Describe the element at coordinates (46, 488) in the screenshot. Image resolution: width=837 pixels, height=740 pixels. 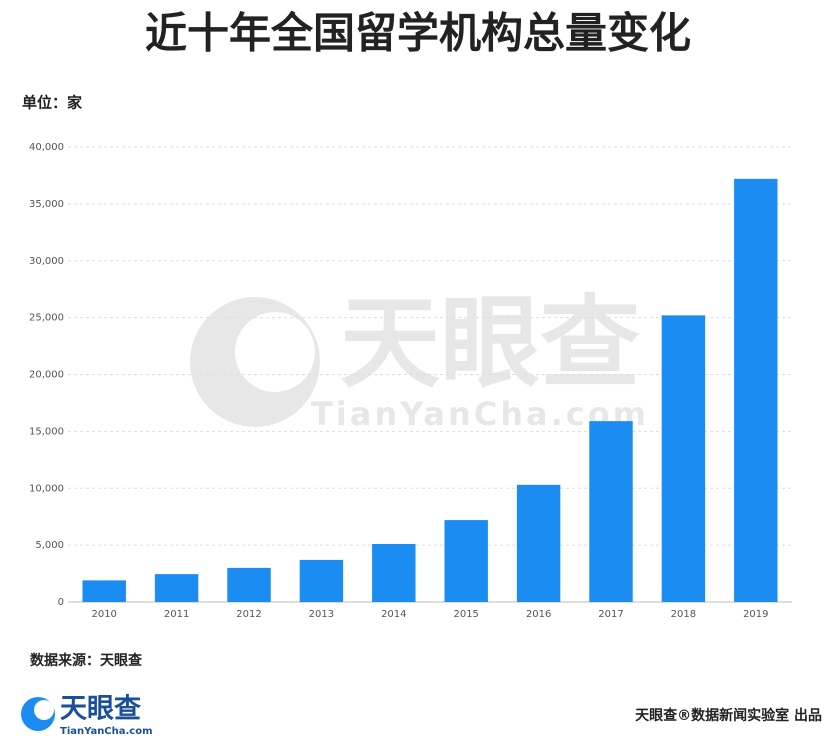
I see `y-tick-label: 10,000` at that location.